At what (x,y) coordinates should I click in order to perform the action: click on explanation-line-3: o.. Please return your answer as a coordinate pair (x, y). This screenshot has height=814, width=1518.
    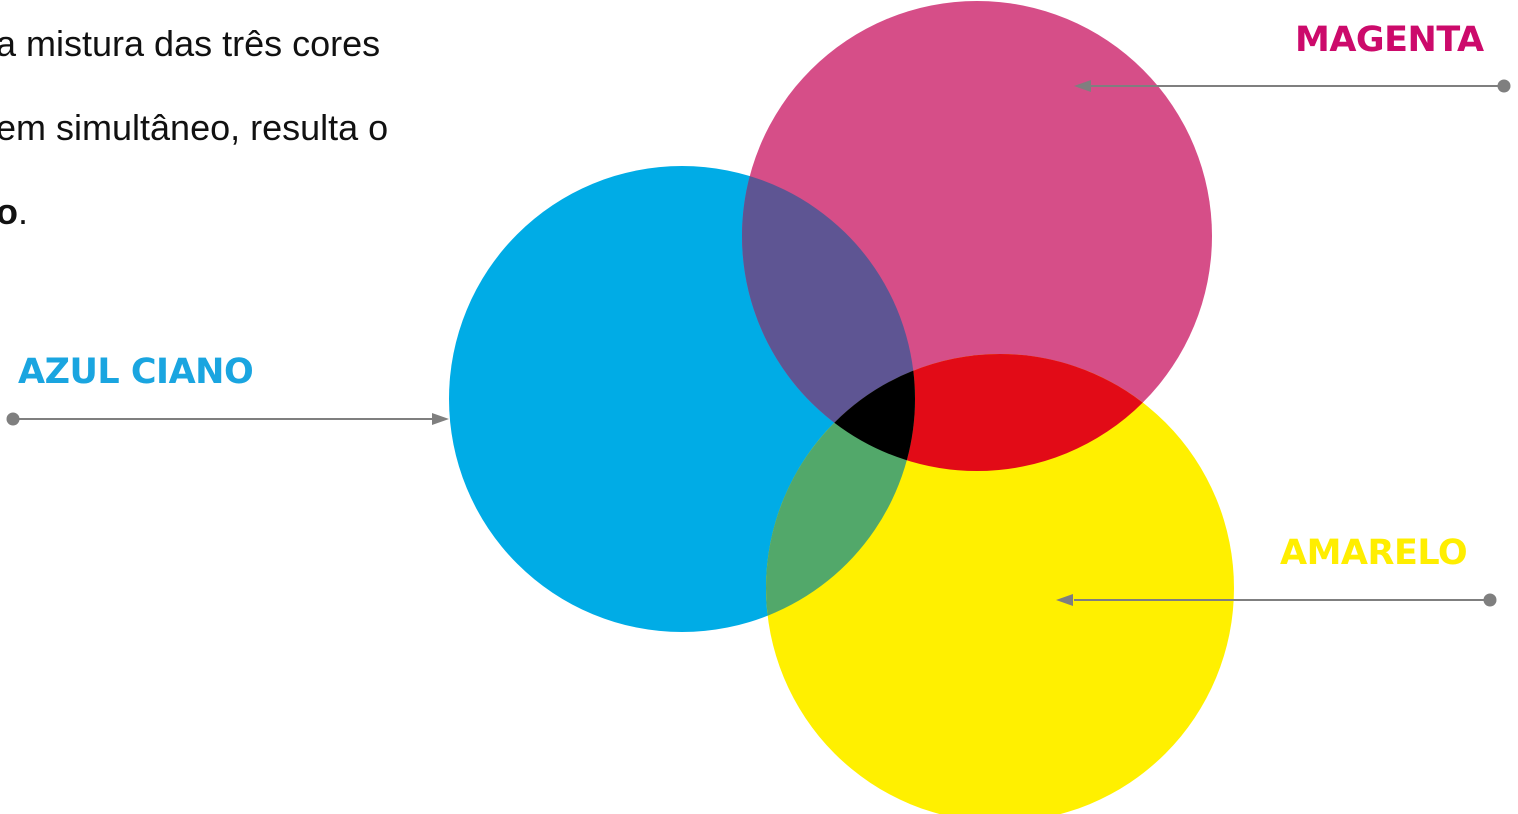
    Looking at the image, I should click on (258, 212).